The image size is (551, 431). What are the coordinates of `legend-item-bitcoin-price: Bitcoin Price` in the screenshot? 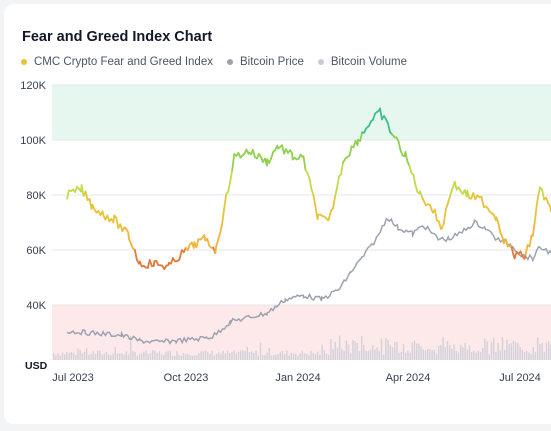 It's located at (265, 62).